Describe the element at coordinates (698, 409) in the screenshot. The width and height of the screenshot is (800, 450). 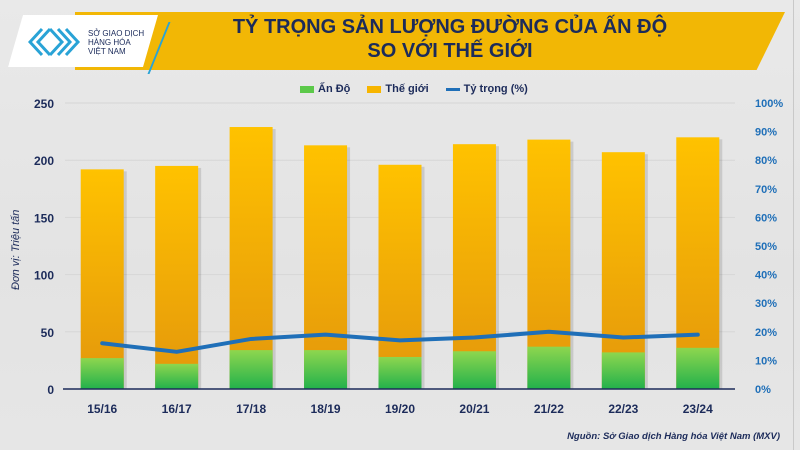
I see `x-tick-label: 23/24` at that location.